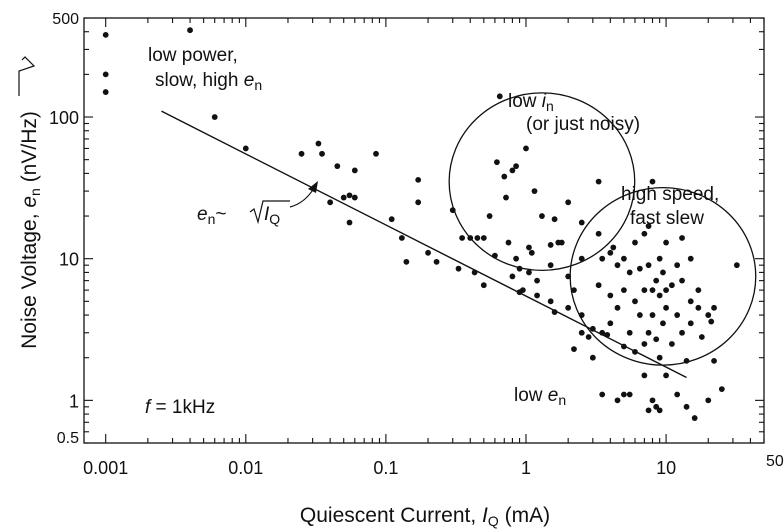  Describe the element at coordinates (553, 395) in the screenshot. I see `annotation-low-en-var: e` at that location.